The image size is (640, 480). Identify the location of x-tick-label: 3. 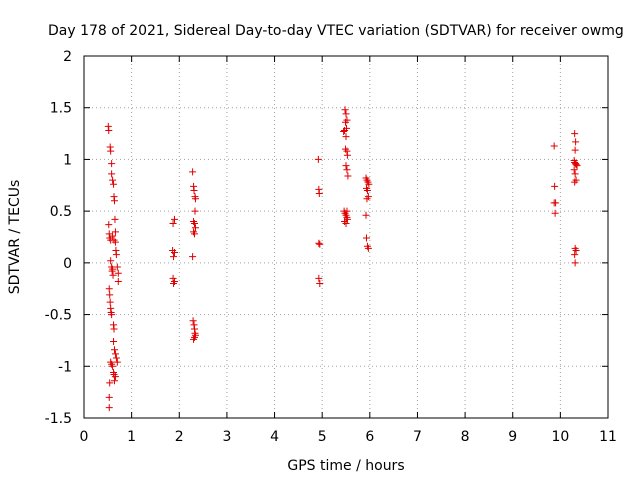
(226, 437).